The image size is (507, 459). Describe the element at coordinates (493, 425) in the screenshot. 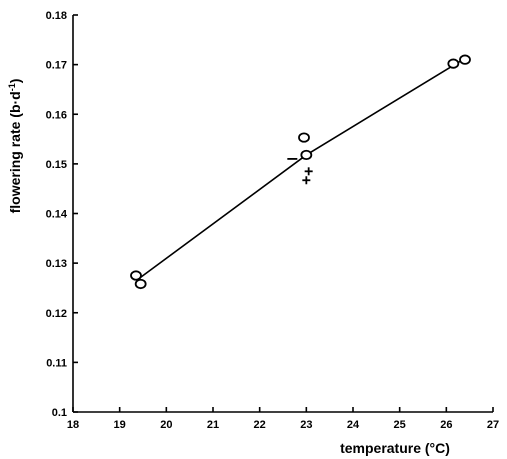

I see `x-tick-label: 27` at that location.